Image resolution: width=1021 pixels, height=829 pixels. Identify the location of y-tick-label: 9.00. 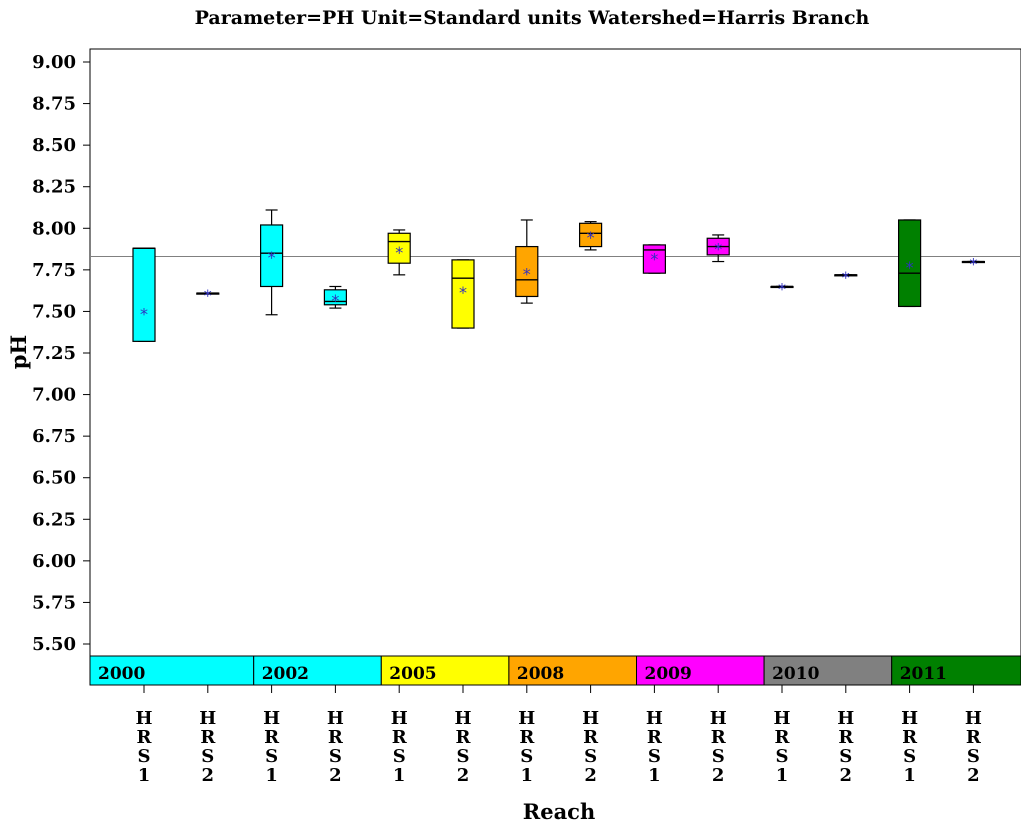
(54, 62).